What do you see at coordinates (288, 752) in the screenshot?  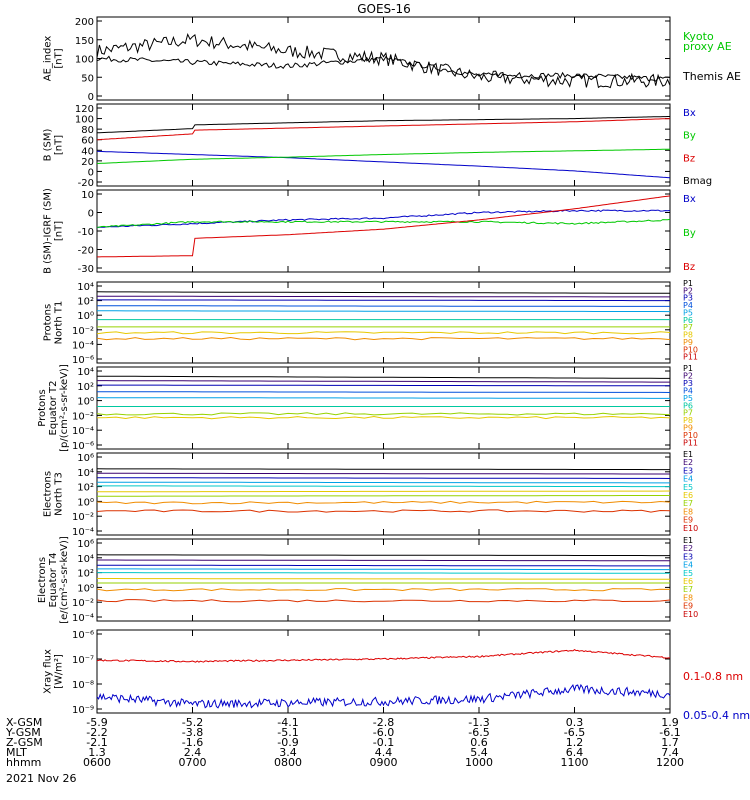 I see `footer-value: 3.4` at bounding box center [288, 752].